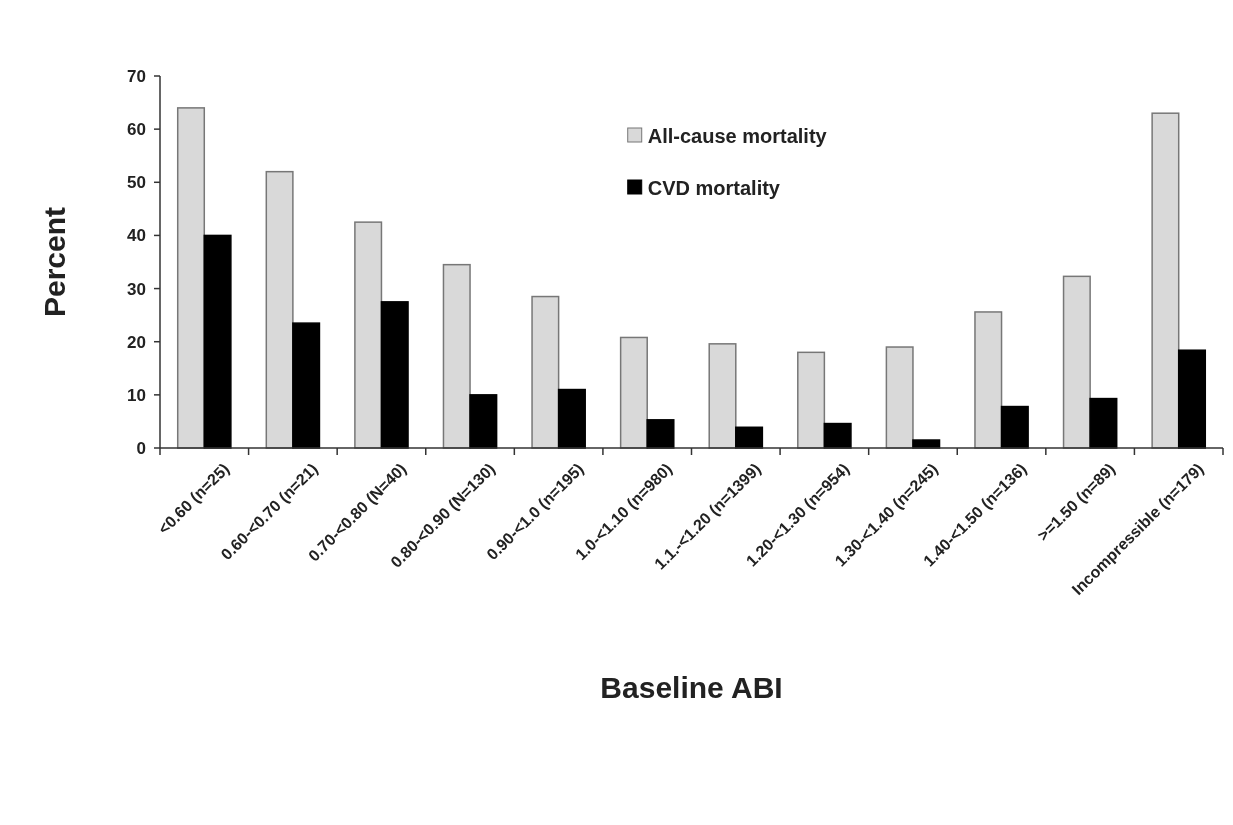 Image resolution: width=1233 pixels, height=825 pixels. I want to click on y-tick-label: 0, so click(141, 448).